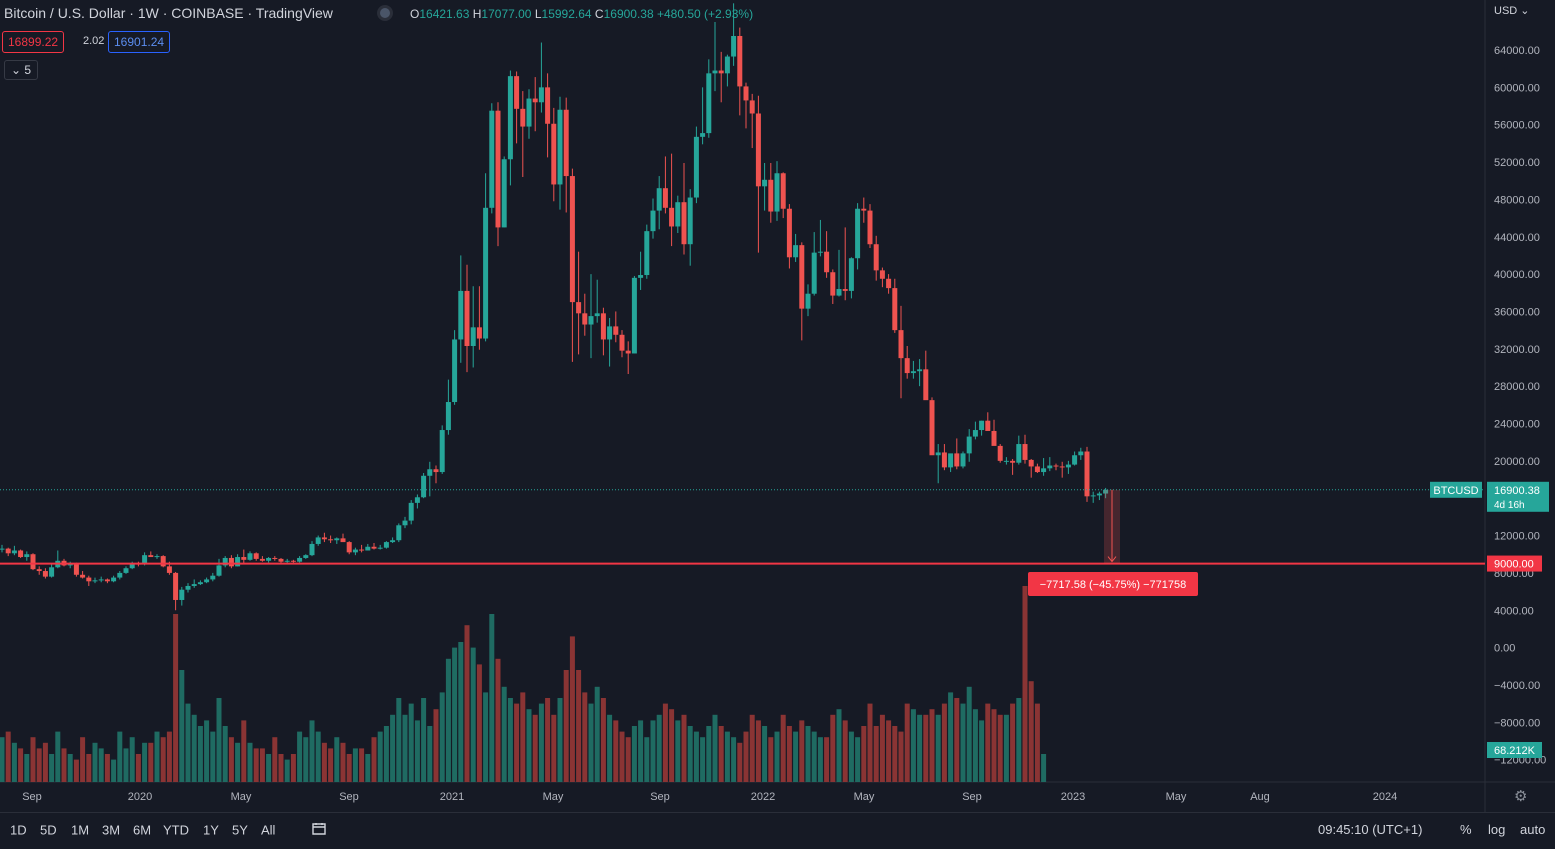 This screenshot has width=1555, height=849. Describe the element at coordinates (48, 830) in the screenshot. I see `timeframe-button-5d: 5D` at that location.